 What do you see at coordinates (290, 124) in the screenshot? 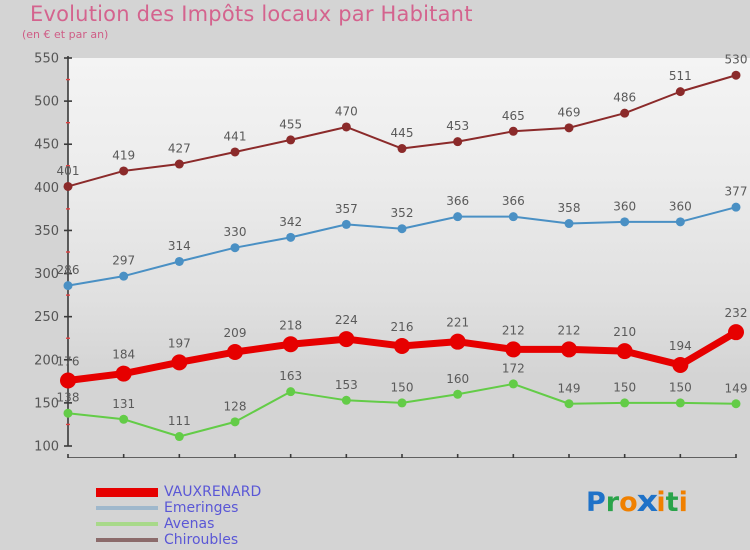
I see `data-point-label: 455` at bounding box center [290, 124].